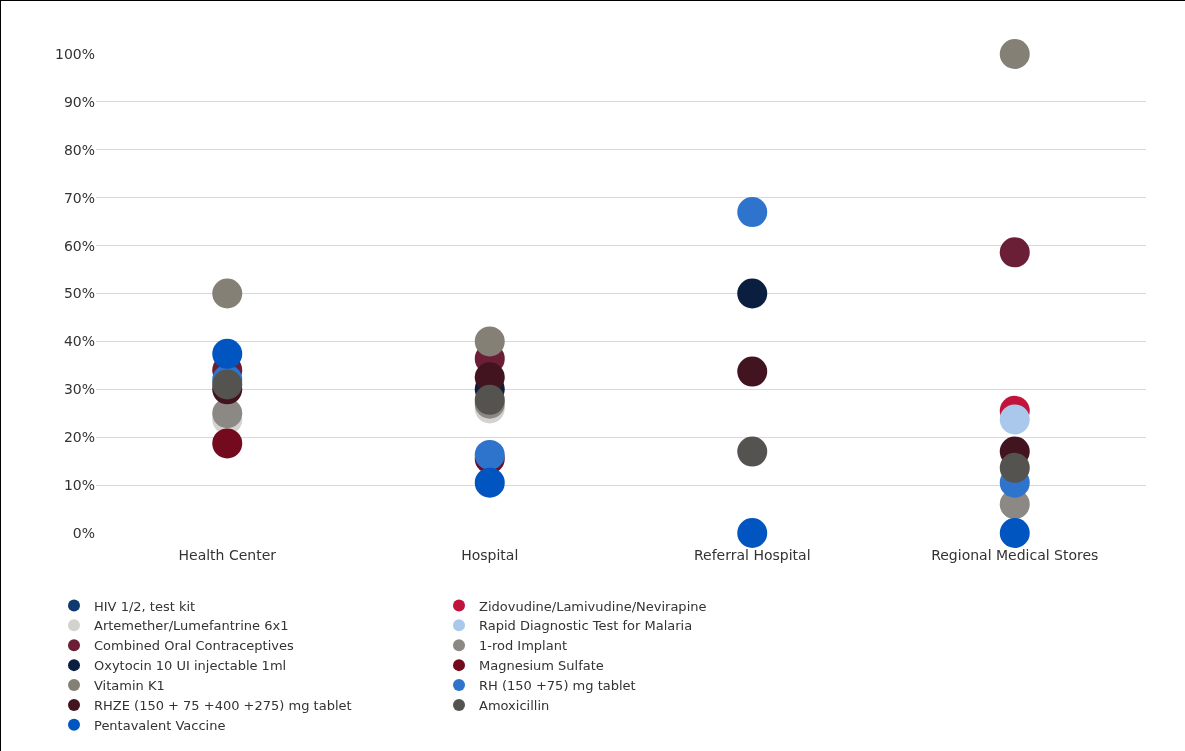 The image size is (1185, 751). What do you see at coordinates (191, 626) in the screenshot?
I see `legend-label: Artemether/Lumefantrine 6x1` at bounding box center [191, 626].